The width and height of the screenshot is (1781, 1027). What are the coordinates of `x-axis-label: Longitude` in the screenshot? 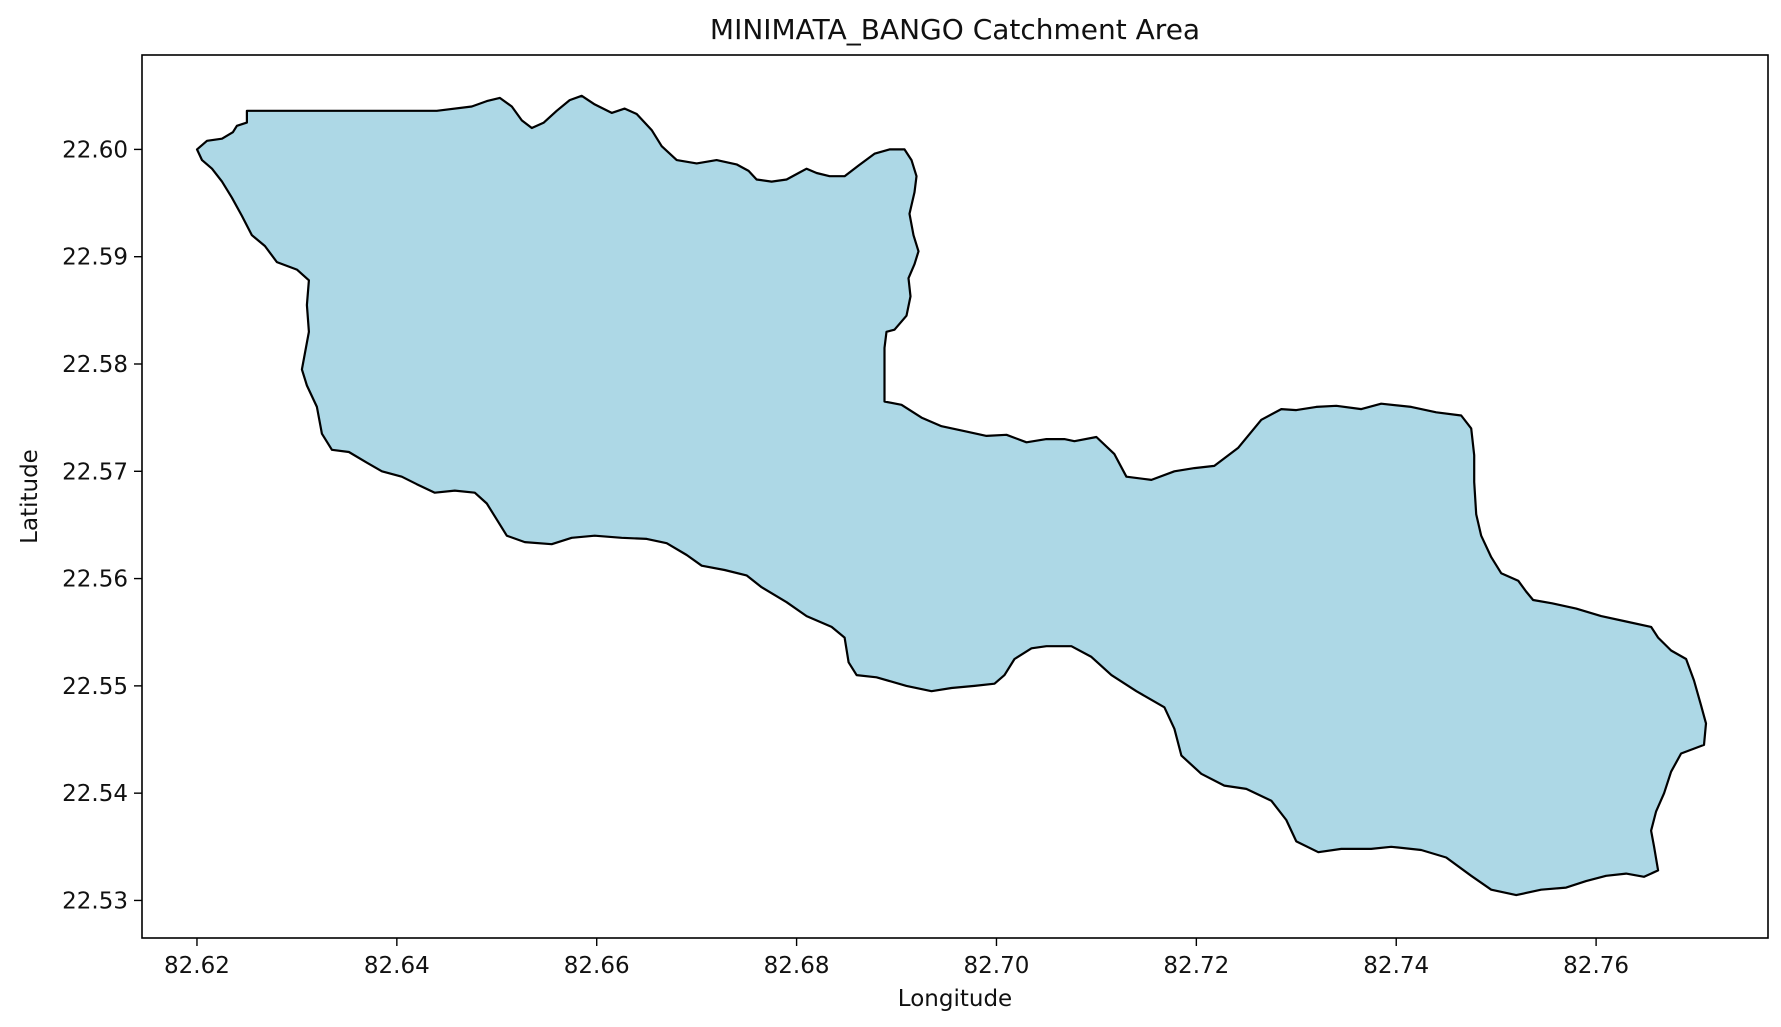 It's located at (955, 999).